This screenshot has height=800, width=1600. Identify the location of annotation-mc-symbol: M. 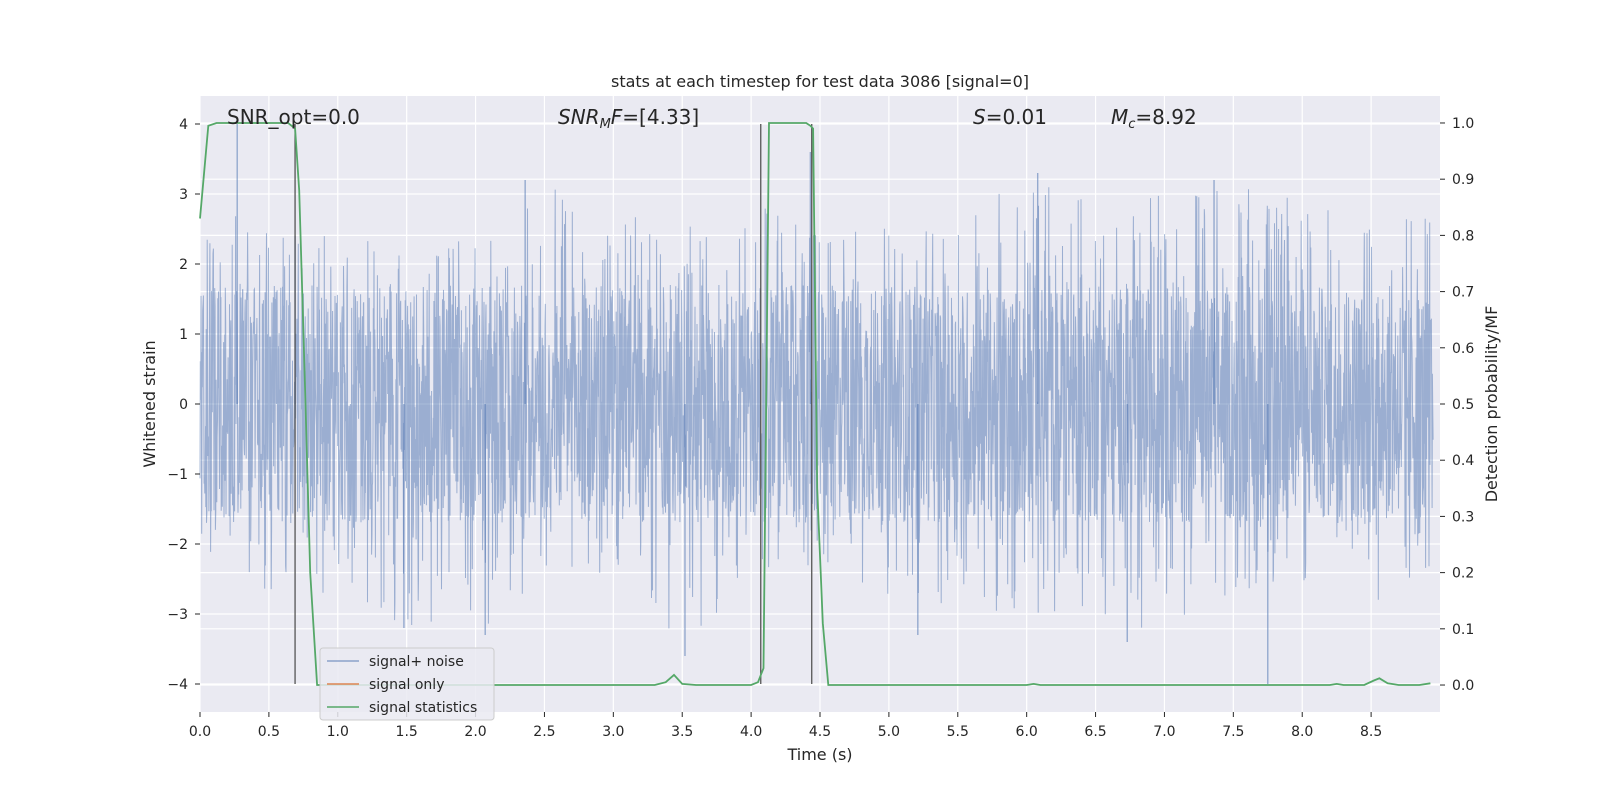
(1119, 117).